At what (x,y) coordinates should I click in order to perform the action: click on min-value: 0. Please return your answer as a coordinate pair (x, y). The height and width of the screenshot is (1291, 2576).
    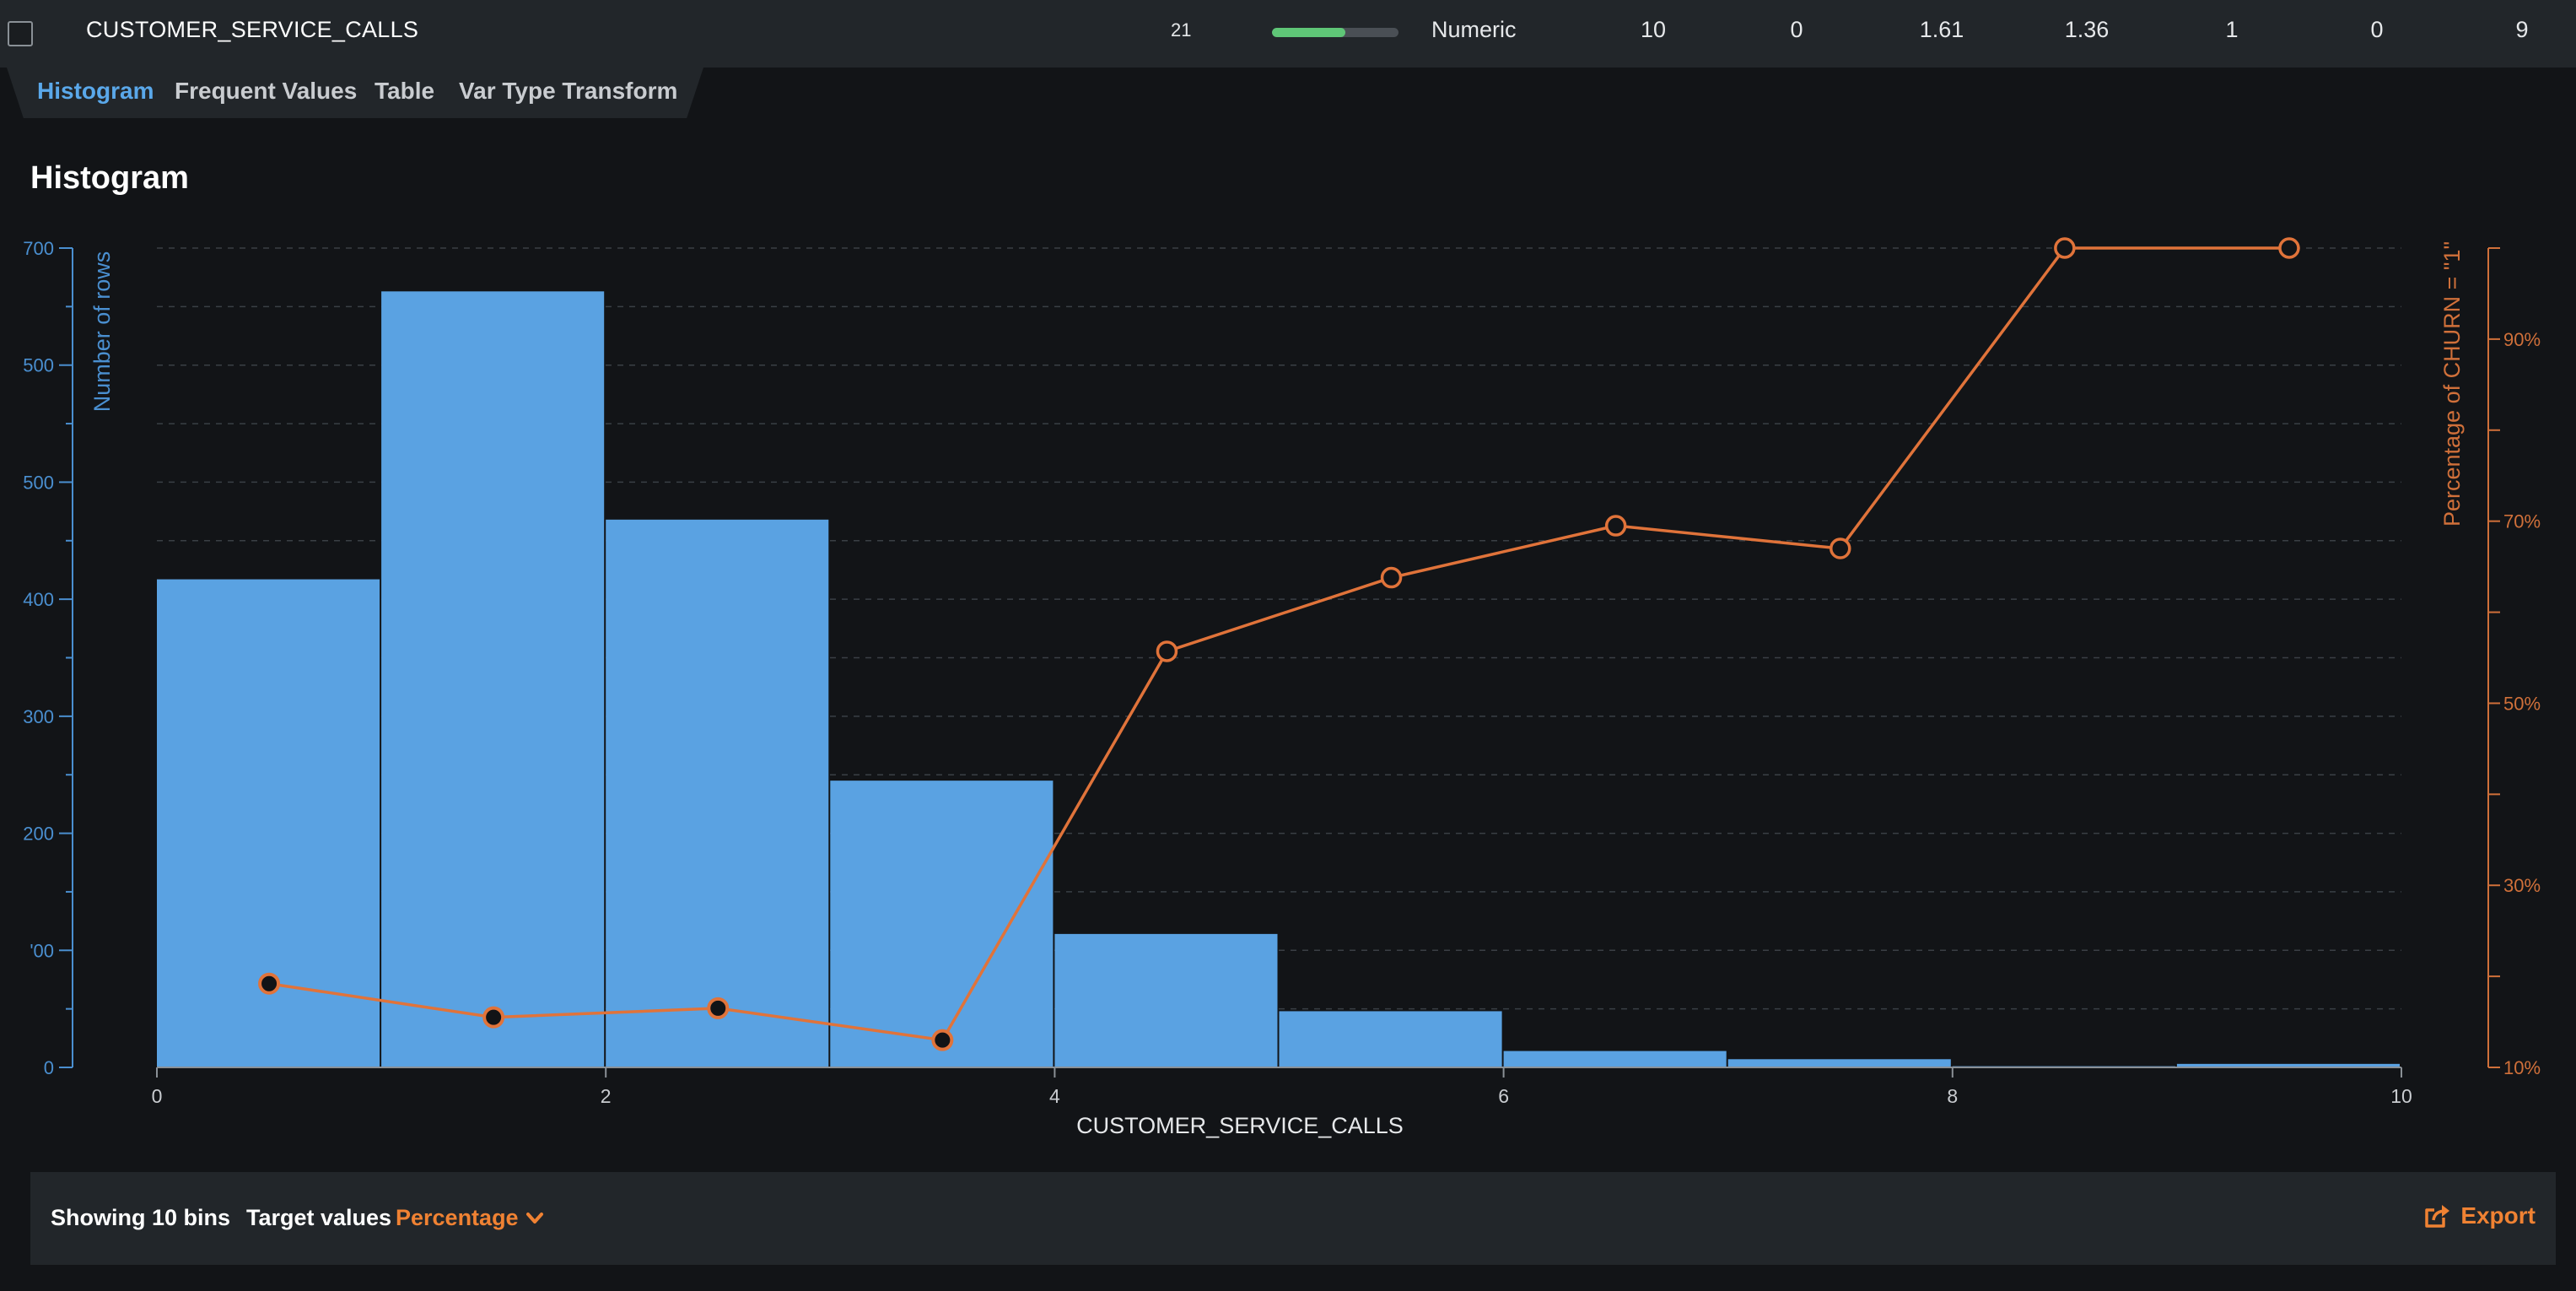
    Looking at the image, I should click on (2377, 29).